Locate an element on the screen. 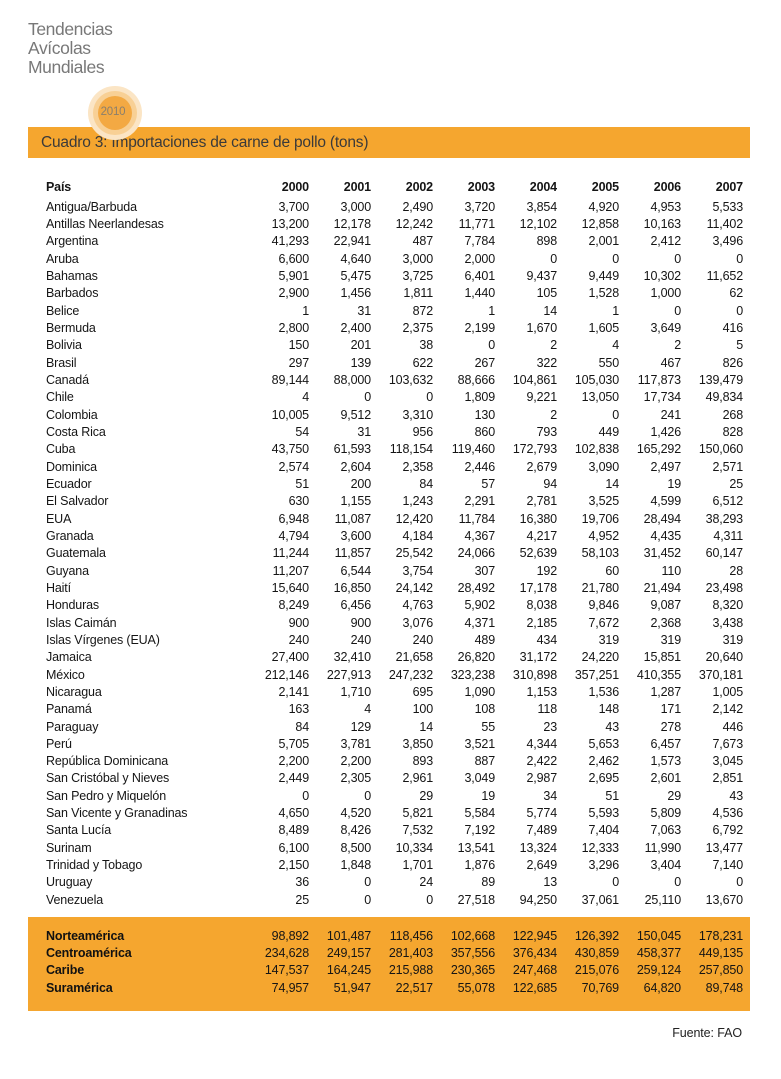 The image size is (781, 1079). value-cell: 2 is located at coordinates (553, 414).